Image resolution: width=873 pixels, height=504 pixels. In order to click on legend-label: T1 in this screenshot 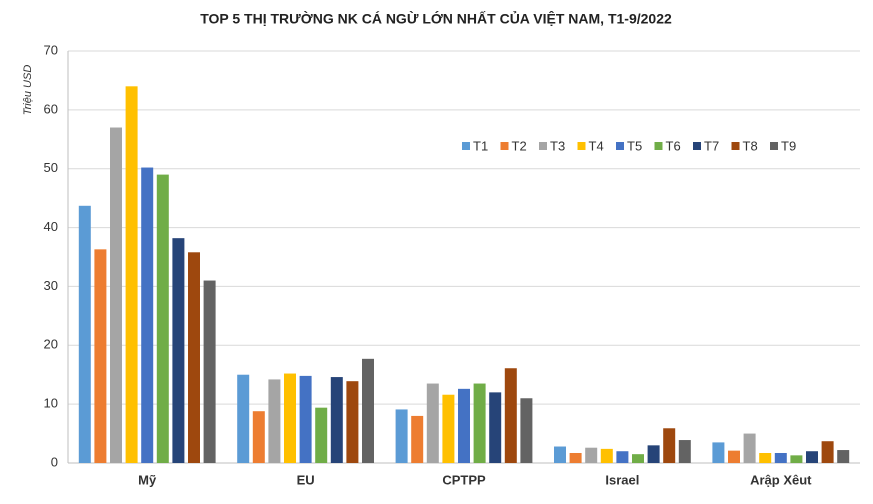, I will do `click(480, 145)`.